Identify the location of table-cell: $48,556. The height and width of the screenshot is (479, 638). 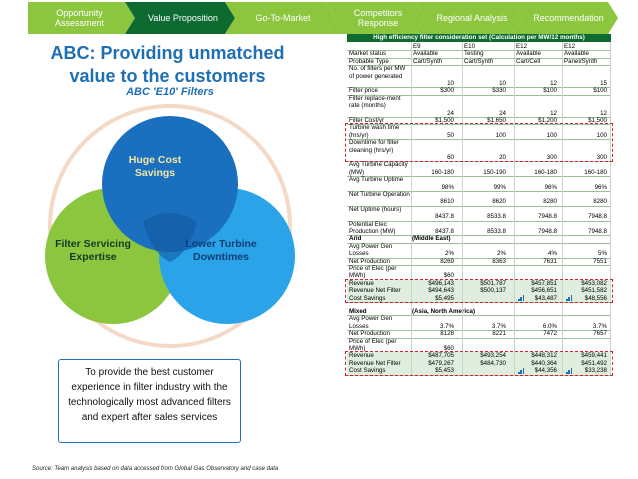
(595, 298).